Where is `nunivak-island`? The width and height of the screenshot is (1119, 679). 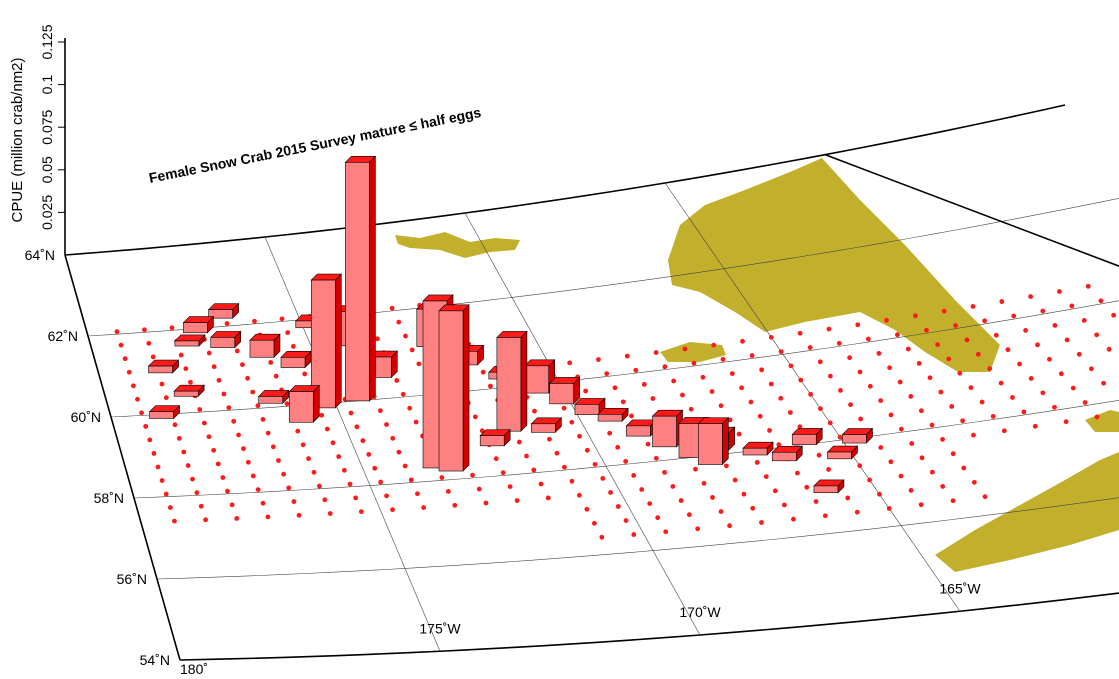 nunivak-island is located at coordinates (1102, 421).